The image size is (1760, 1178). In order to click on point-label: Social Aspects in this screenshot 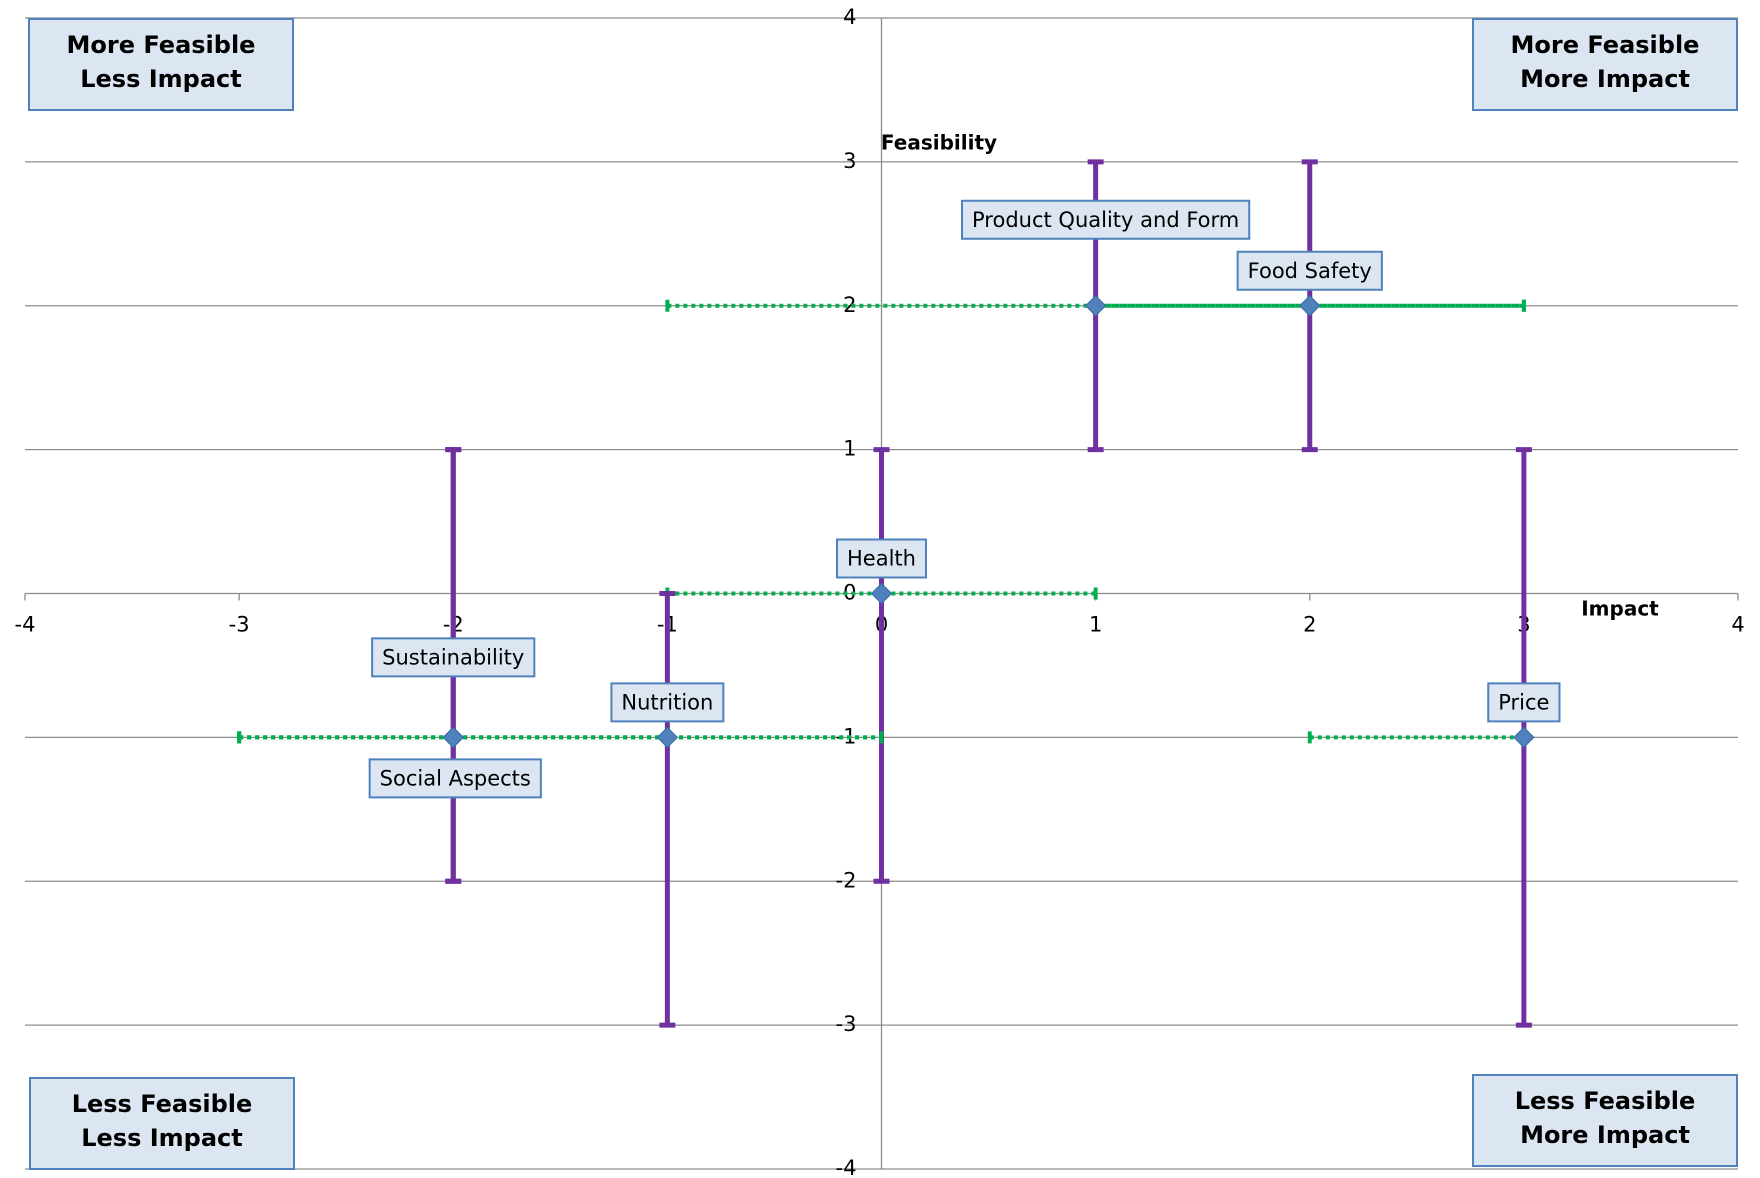, I will do `click(455, 778)`.